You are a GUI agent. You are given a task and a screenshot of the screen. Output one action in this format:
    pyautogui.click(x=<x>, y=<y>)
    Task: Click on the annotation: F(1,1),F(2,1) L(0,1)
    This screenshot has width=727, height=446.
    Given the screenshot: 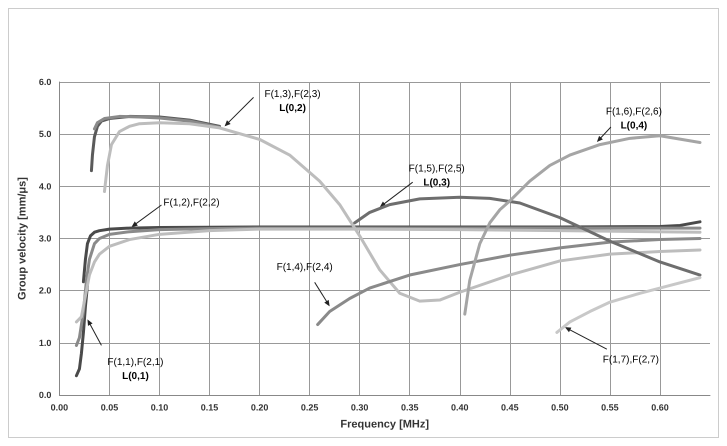 What is the action you would take?
    pyautogui.click(x=135, y=369)
    